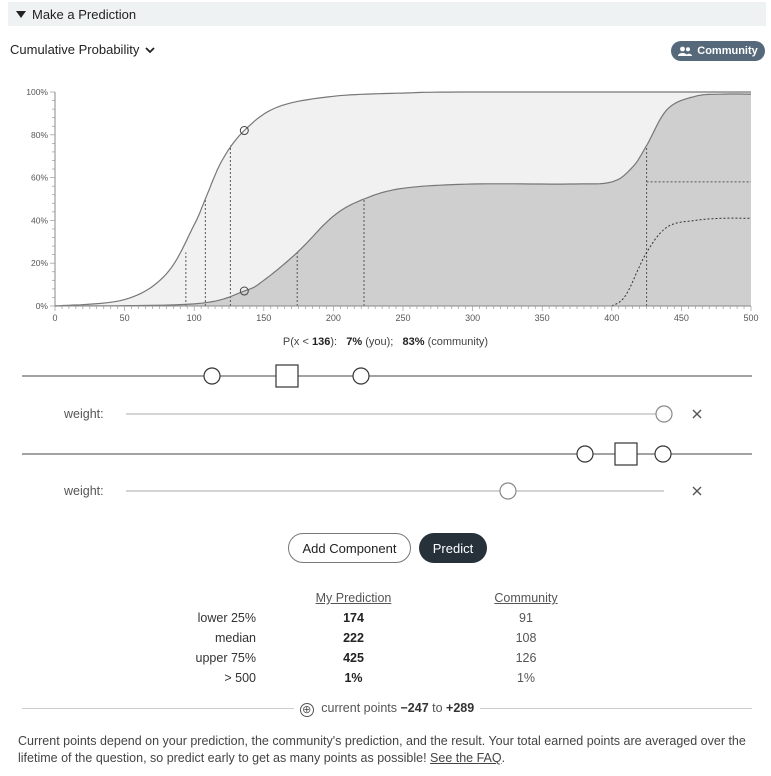 The width and height of the screenshot is (771, 776). I want to click on row-mine: 425, so click(353, 658).